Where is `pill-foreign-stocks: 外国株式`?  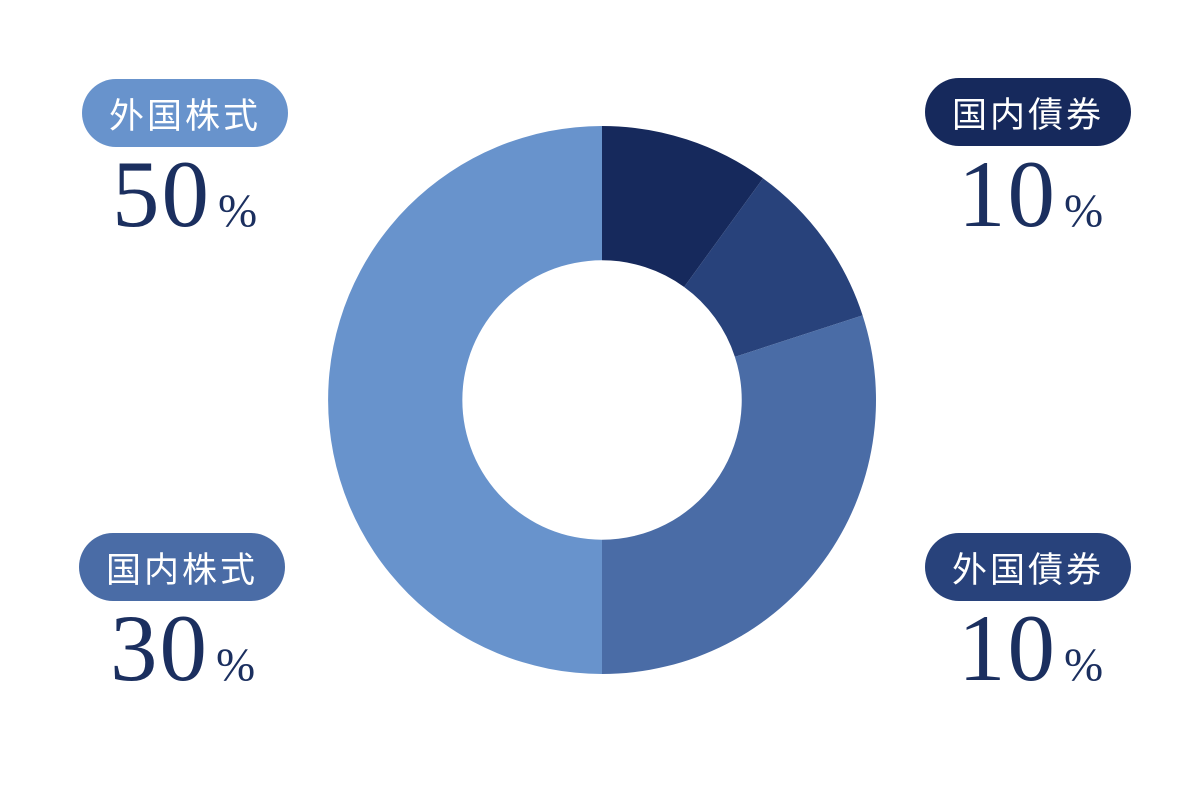 pill-foreign-stocks: 外国株式 is located at coordinates (185, 113).